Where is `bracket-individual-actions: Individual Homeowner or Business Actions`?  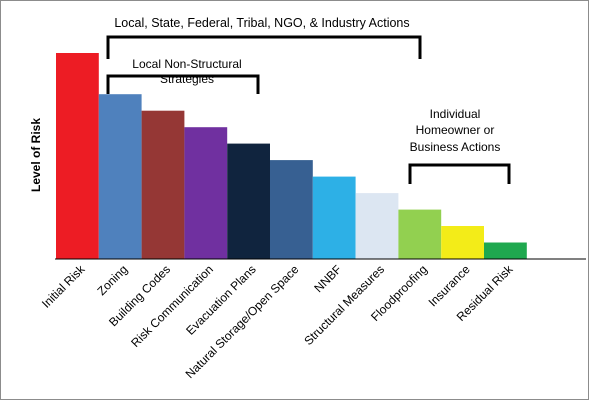
bracket-individual-actions: Individual Homeowner or Business Actions is located at coordinates (459, 145).